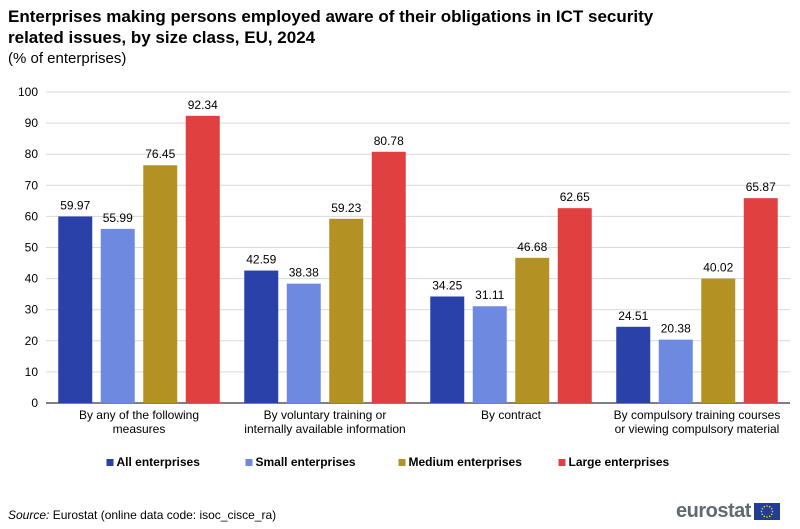  I want to click on x-tick-label: internally available information, so click(324, 429).